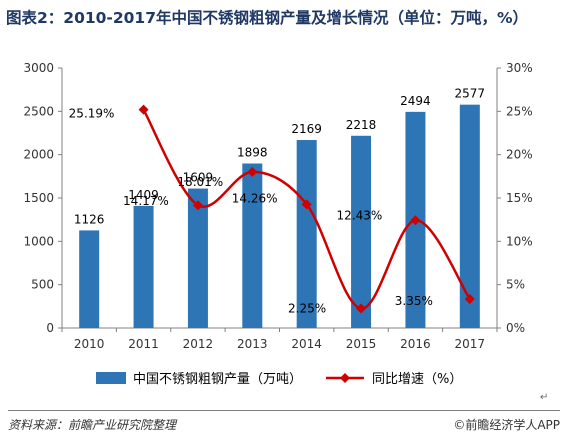  I want to click on y-right-tick-label: 5%, so click(515, 285).